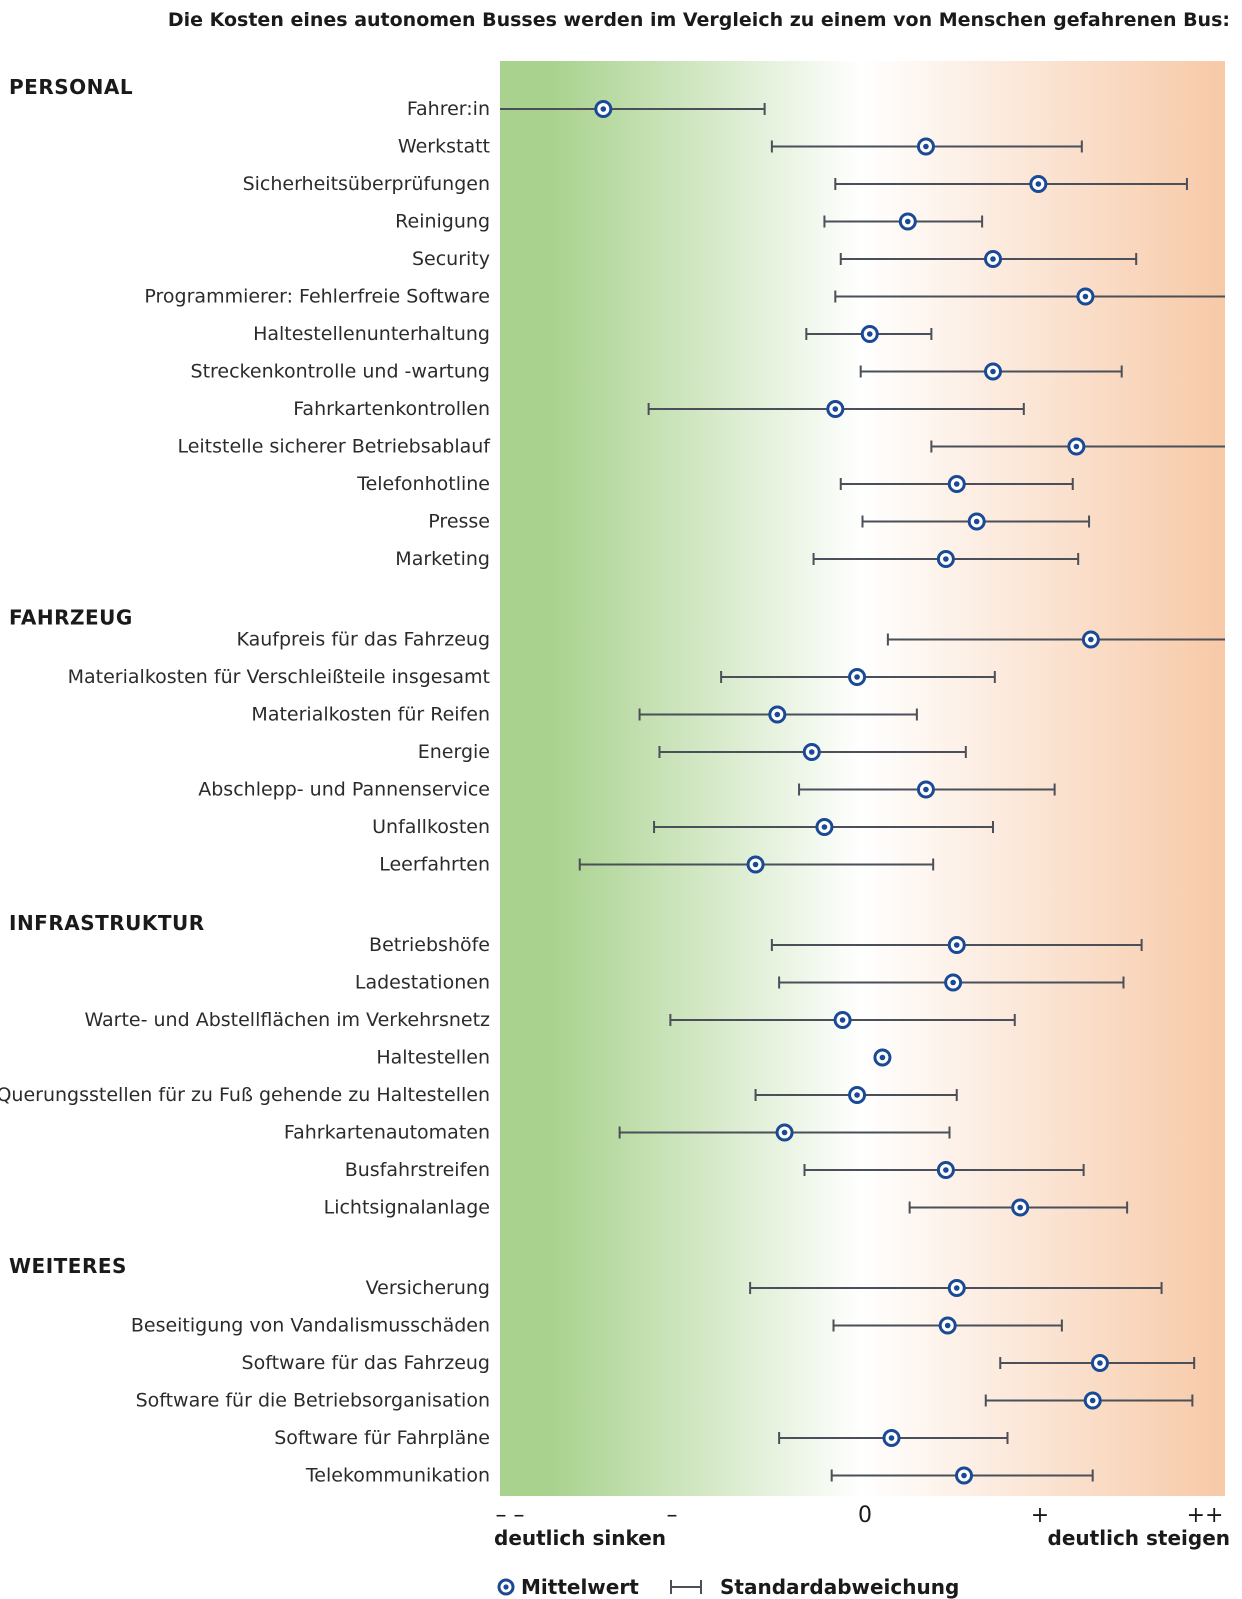  Describe the element at coordinates (444, 147) in the screenshot. I see `row-label: Werkstatt` at that location.